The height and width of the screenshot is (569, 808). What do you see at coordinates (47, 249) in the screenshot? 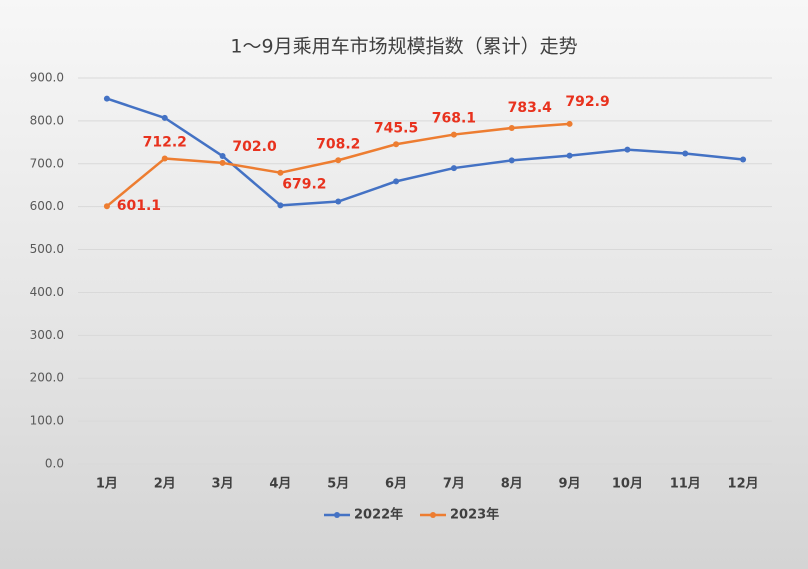
I see `y-tick-label: 500.0` at bounding box center [47, 249].